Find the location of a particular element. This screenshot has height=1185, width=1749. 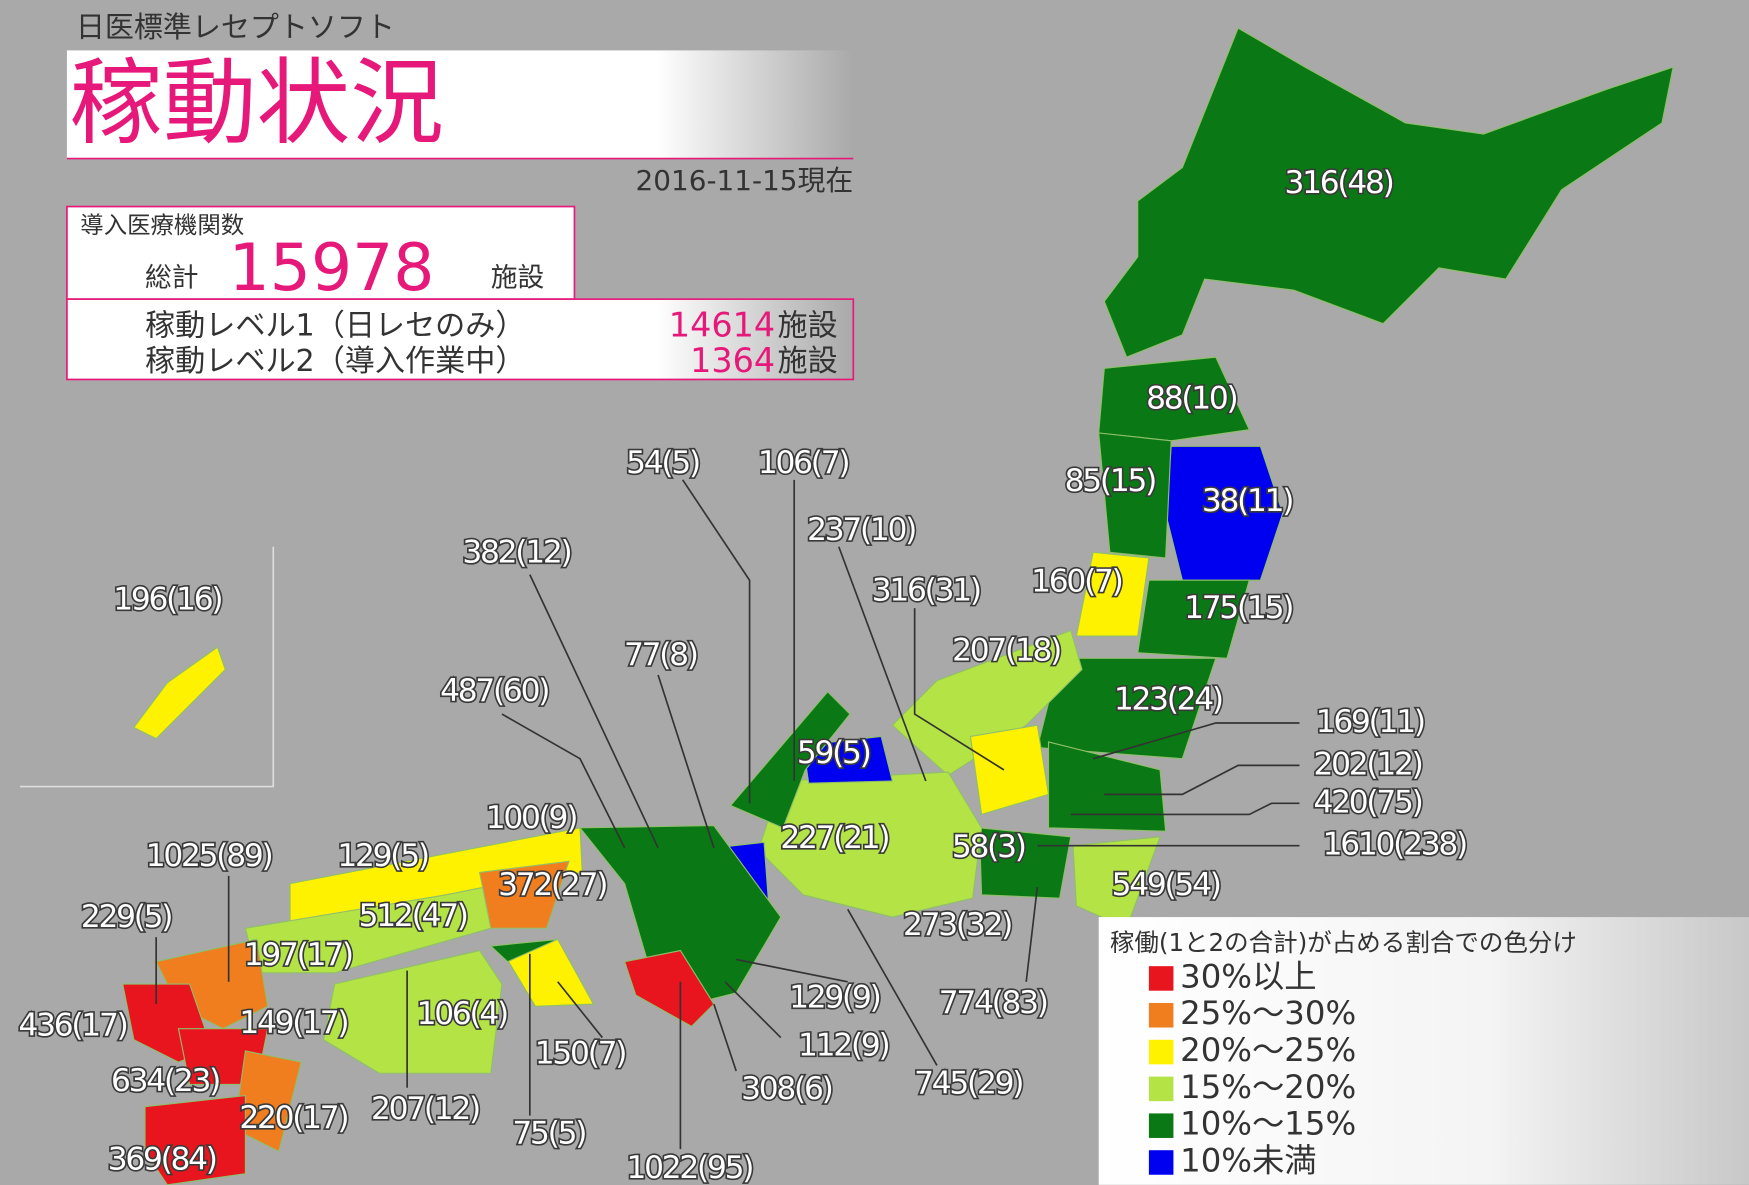

prefecture-label: 175(15) is located at coordinates (1238, 608).